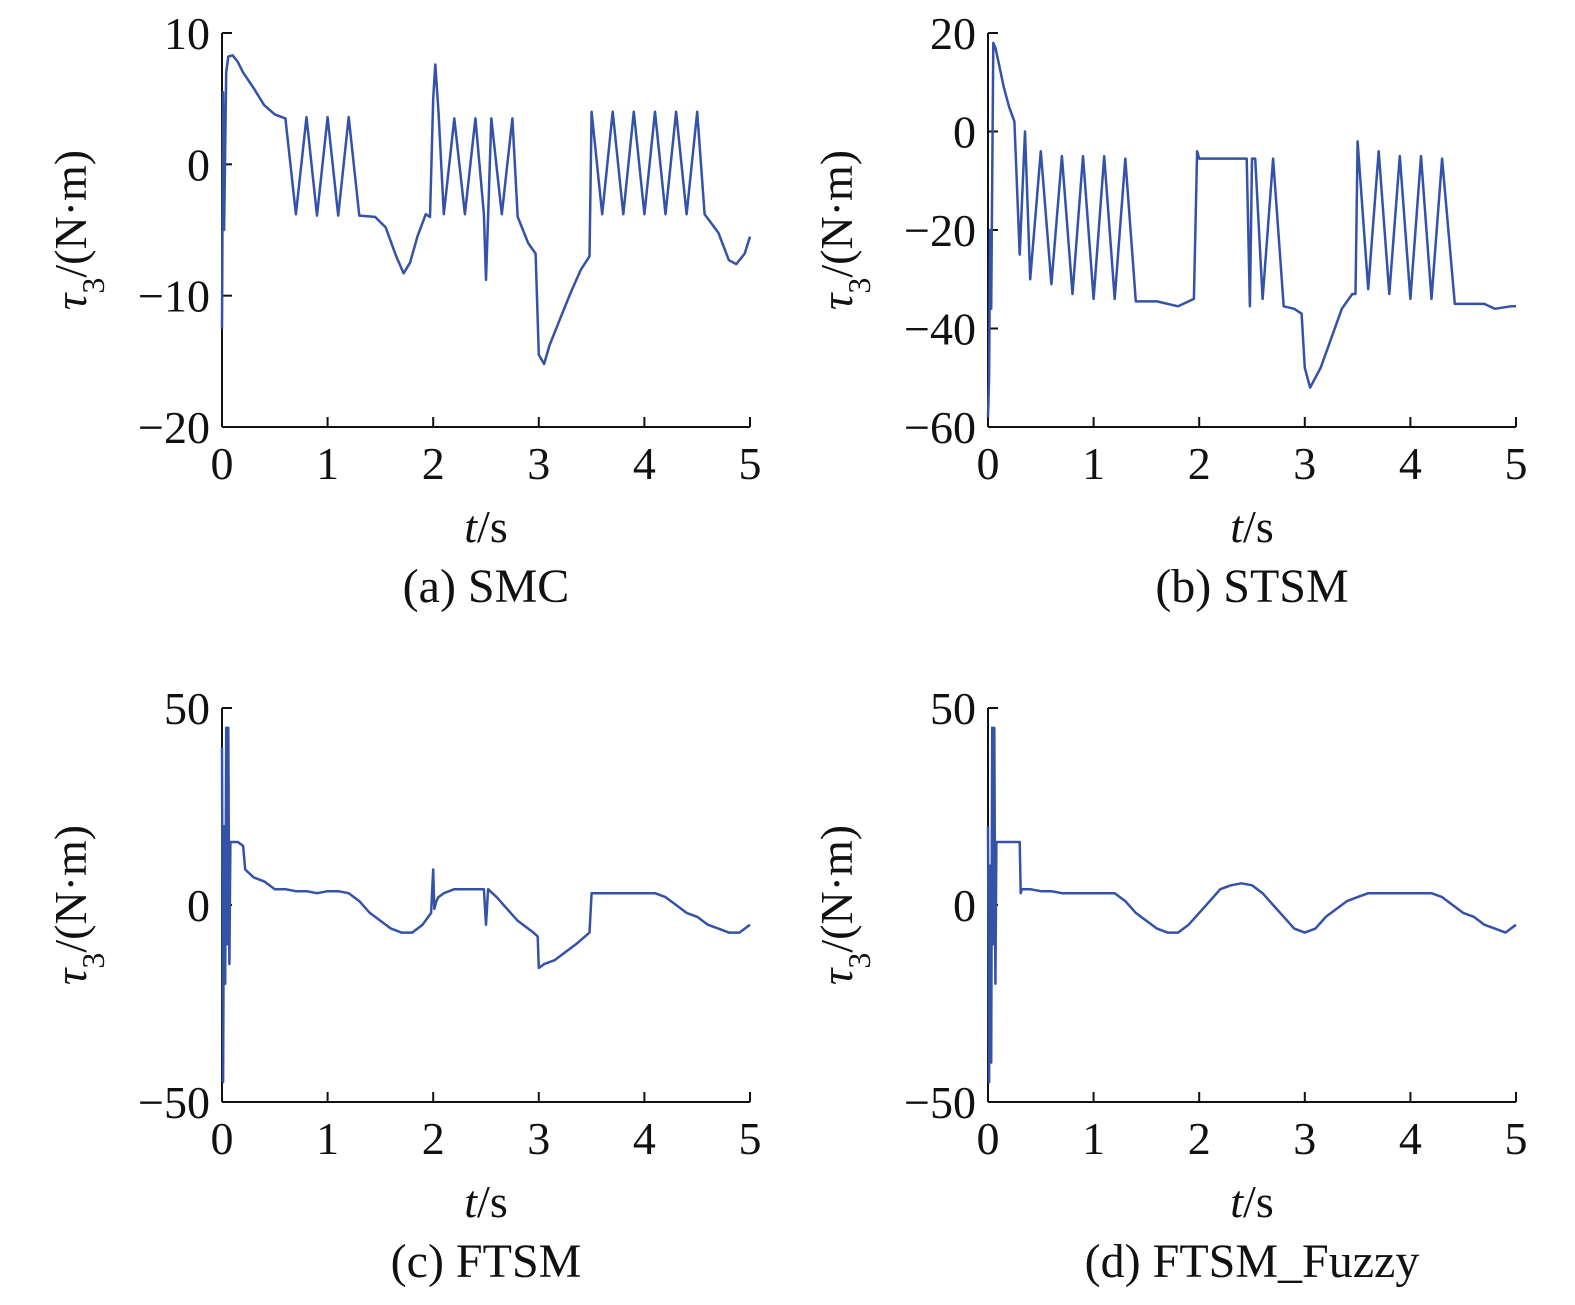 The height and width of the screenshot is (1305, 1575). What do you see at coordinates (174, 296) in the screenshot?
I see `y-tick-label: −10` at bounding box center [174, 296].